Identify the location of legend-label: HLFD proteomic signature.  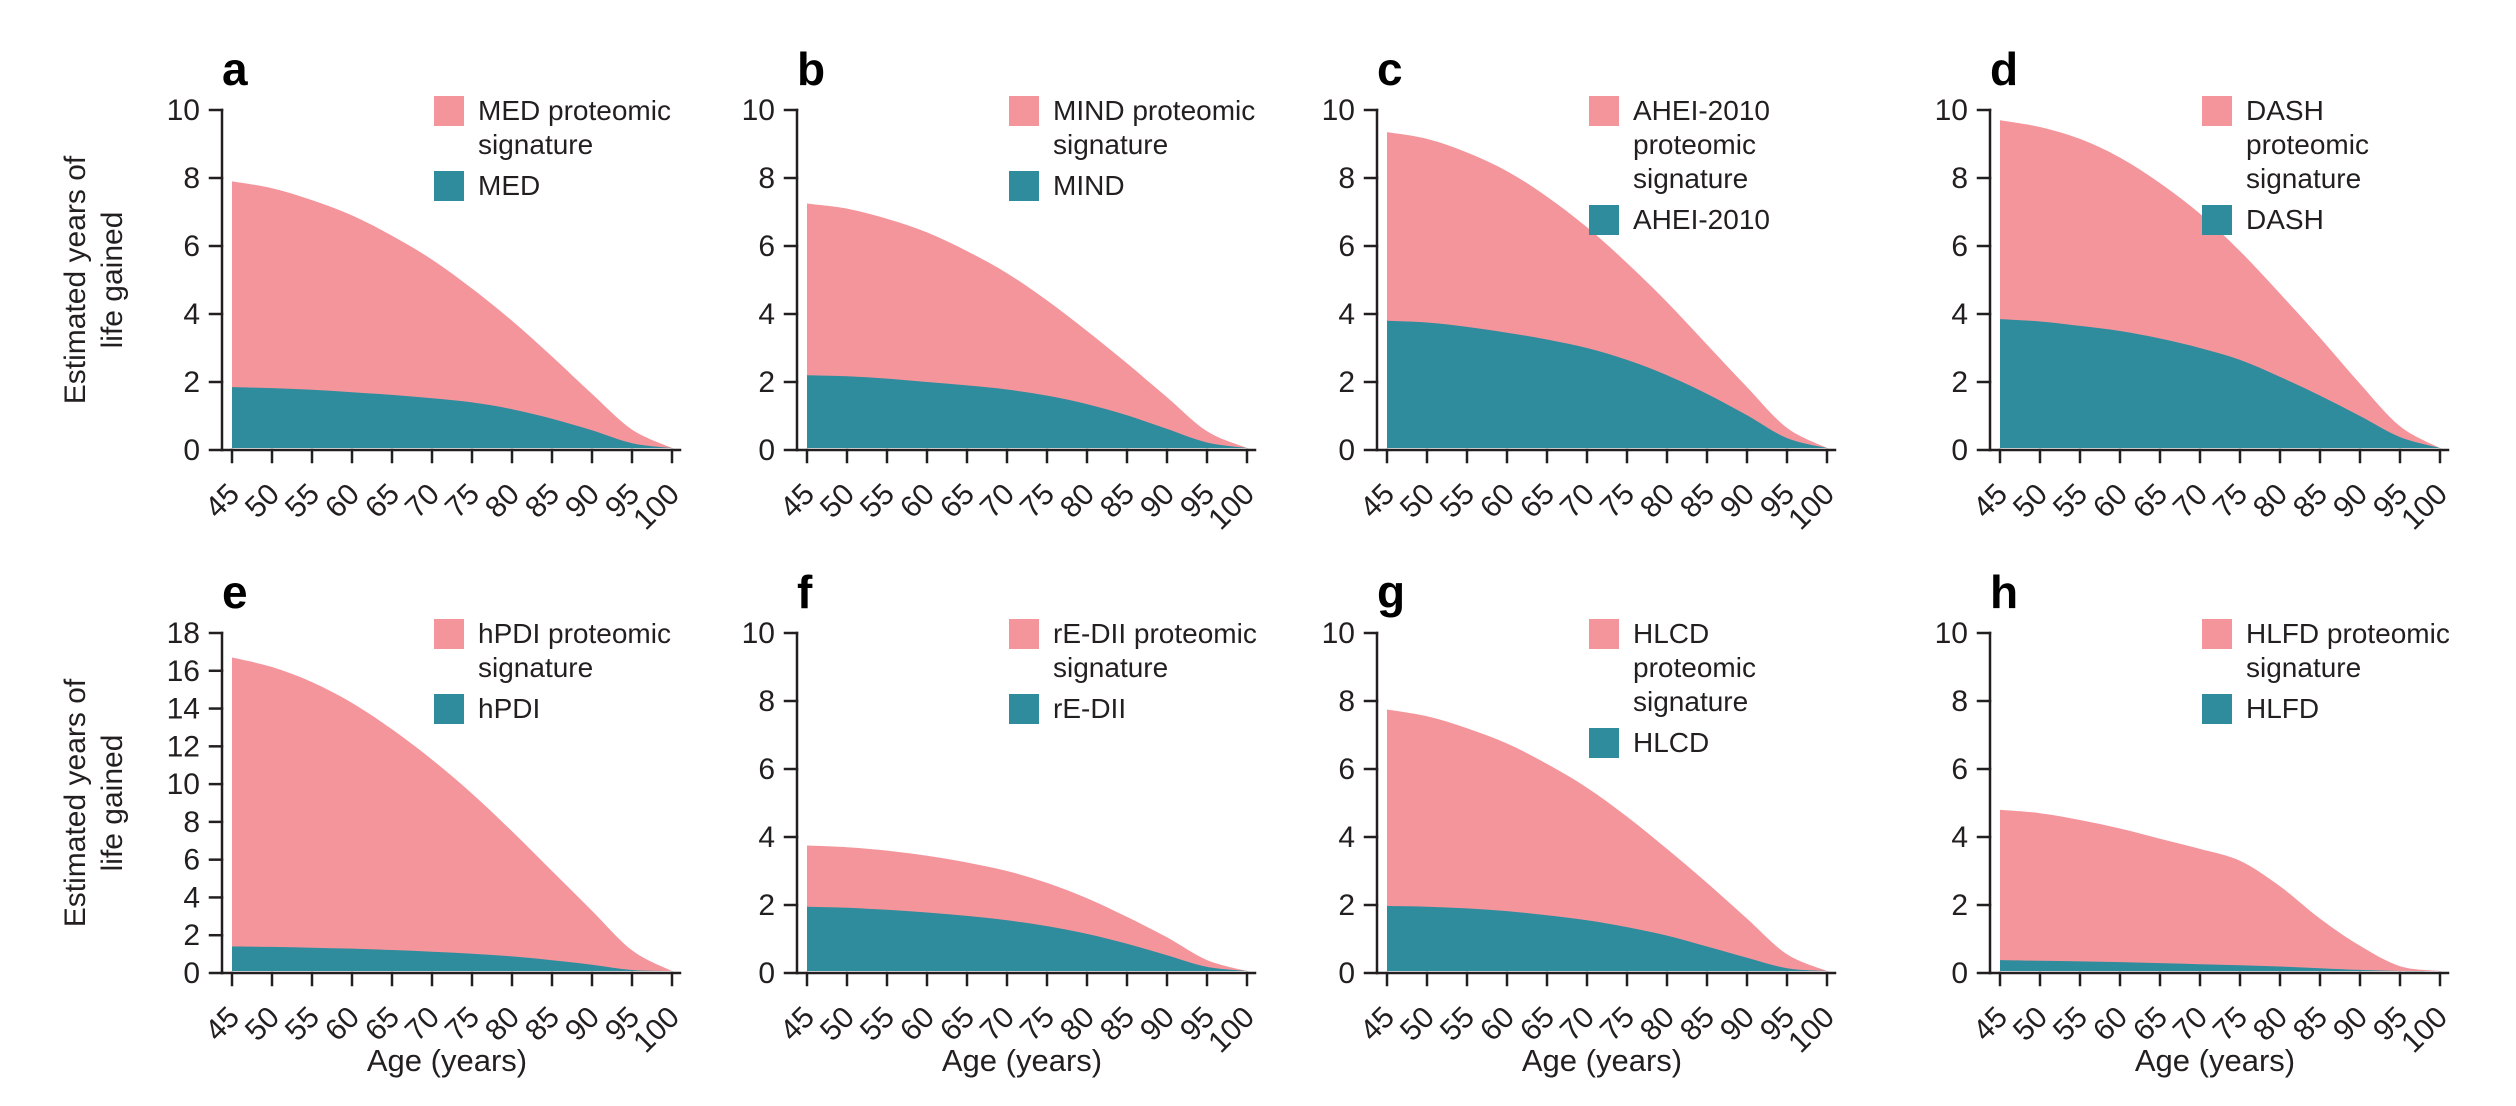
(2348, 650).